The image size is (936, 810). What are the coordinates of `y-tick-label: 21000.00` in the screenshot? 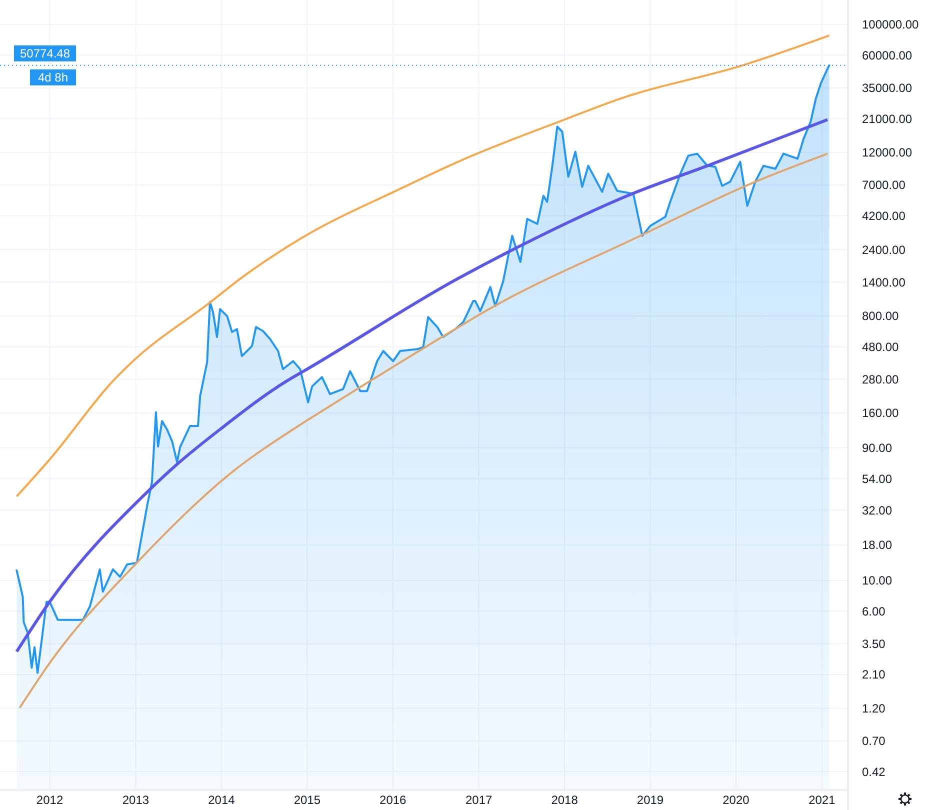 It's located at (887, 119).